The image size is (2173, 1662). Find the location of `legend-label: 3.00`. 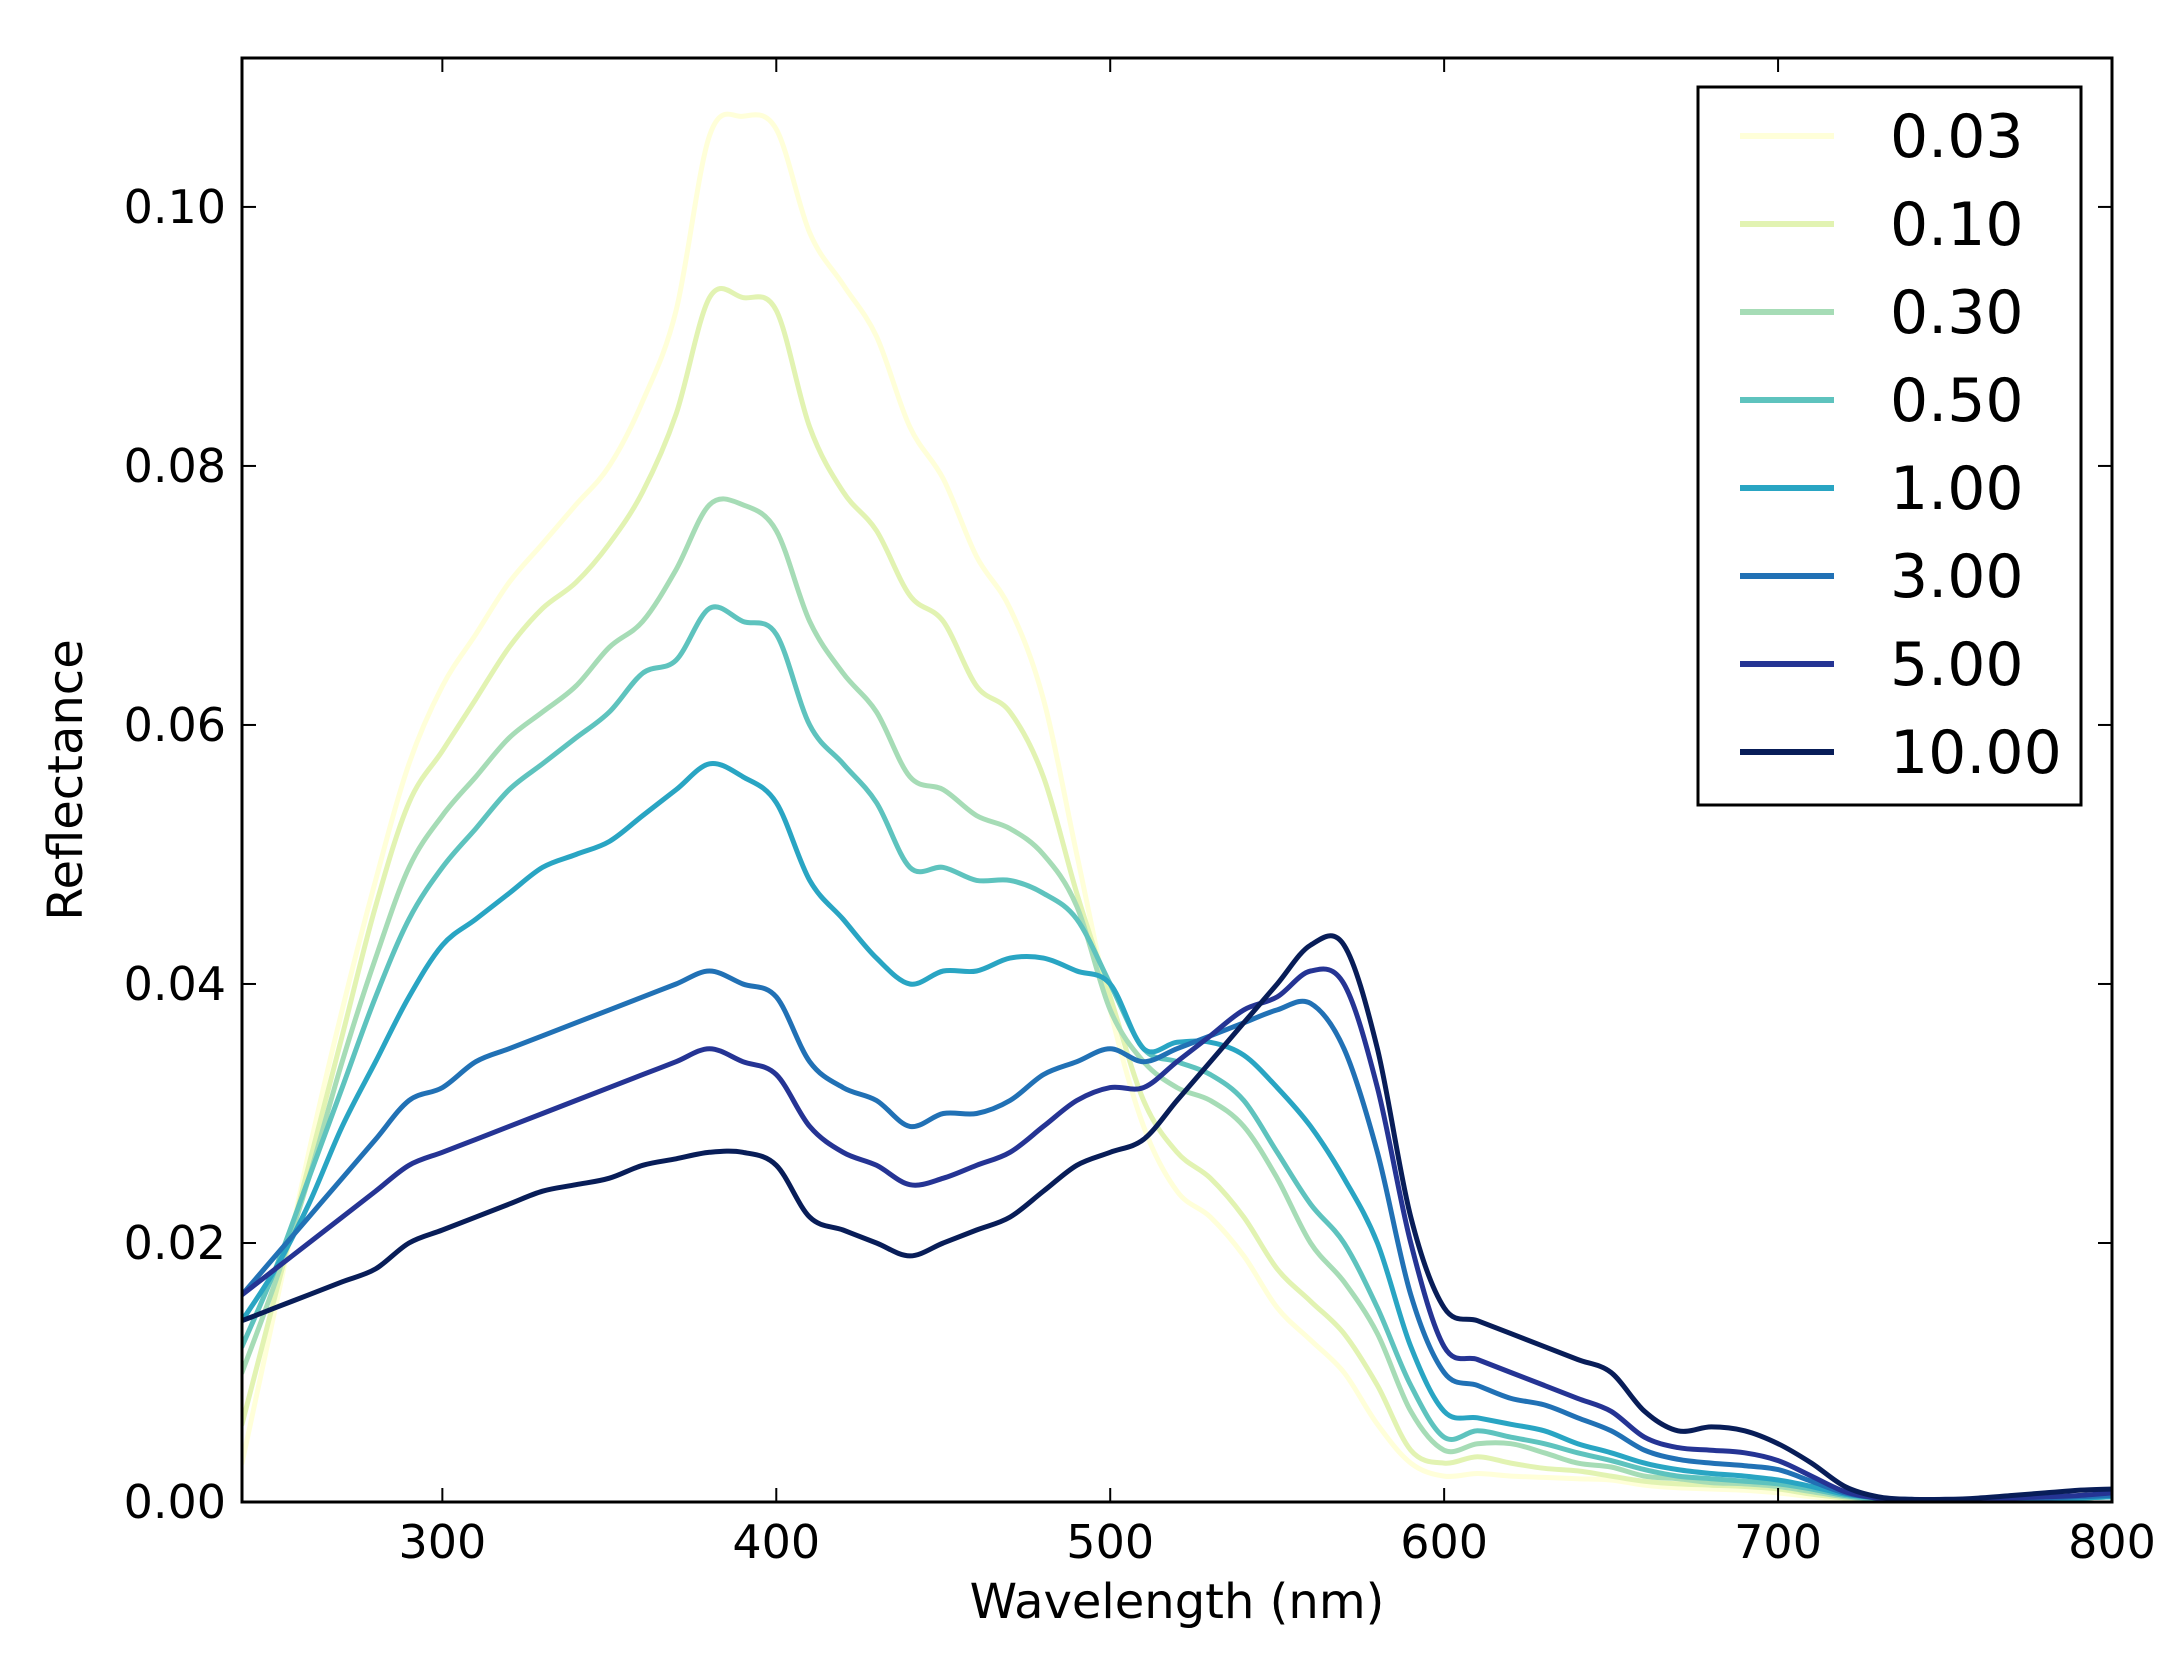

legend-label: 3.00 is located at coordinates (1957, 577).